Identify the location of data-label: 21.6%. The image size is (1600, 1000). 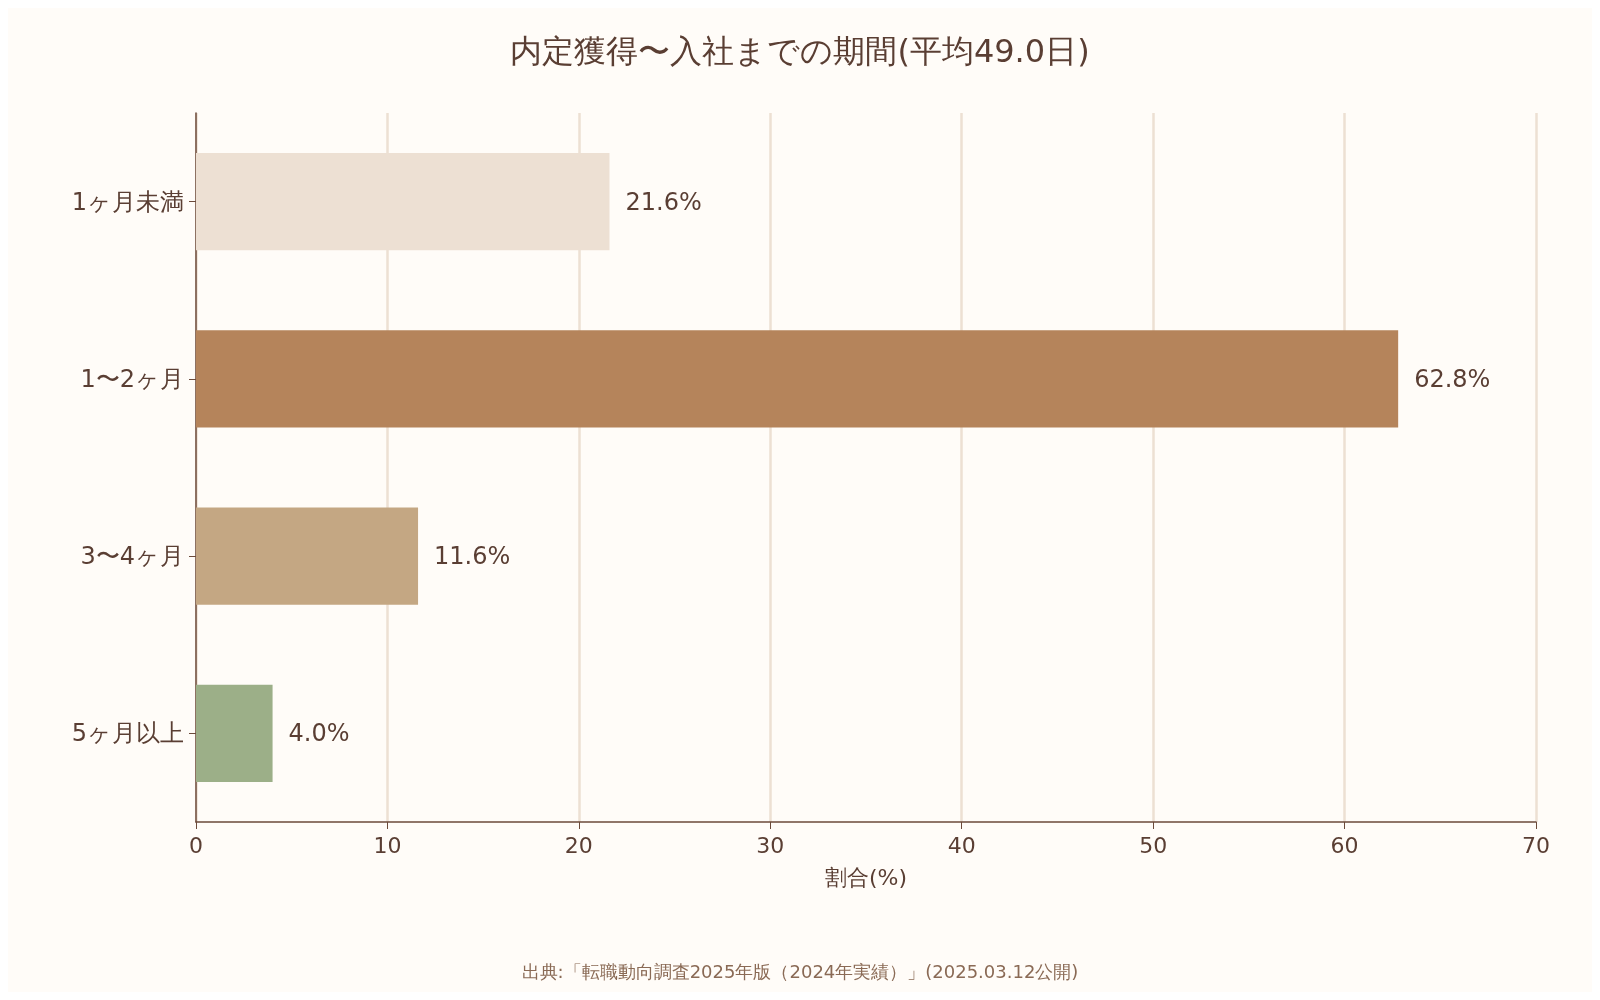
(663, 201).